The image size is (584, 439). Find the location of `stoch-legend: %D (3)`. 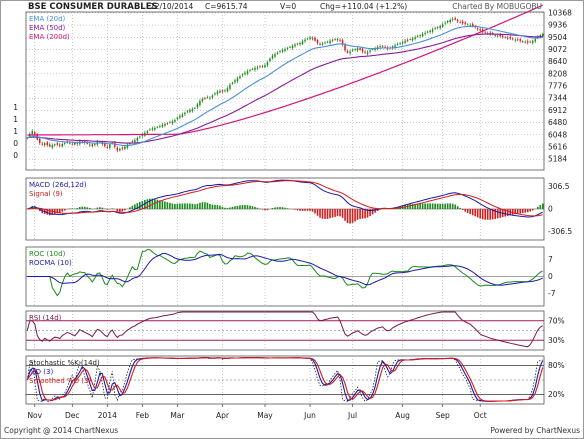

stoch-legend: %D (3) is located at coordinates (41, 372).